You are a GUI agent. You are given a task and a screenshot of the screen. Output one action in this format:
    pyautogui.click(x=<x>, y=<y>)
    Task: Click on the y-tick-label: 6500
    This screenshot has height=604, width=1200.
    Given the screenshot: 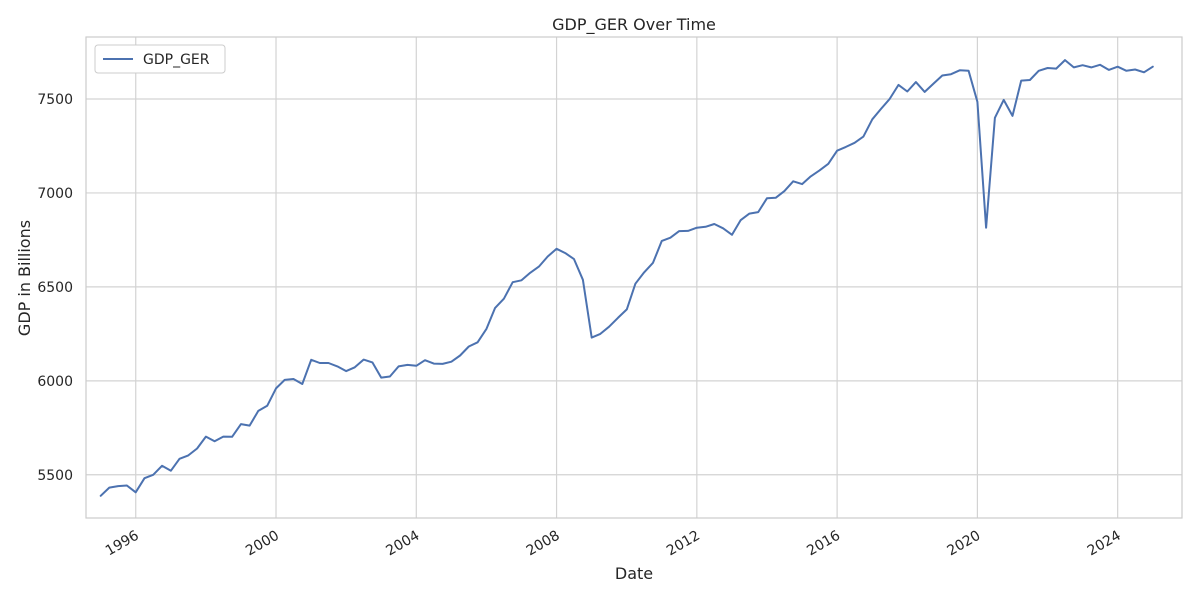 What is the action you would take?
    pyautogui.click(x=55, y=288)
    